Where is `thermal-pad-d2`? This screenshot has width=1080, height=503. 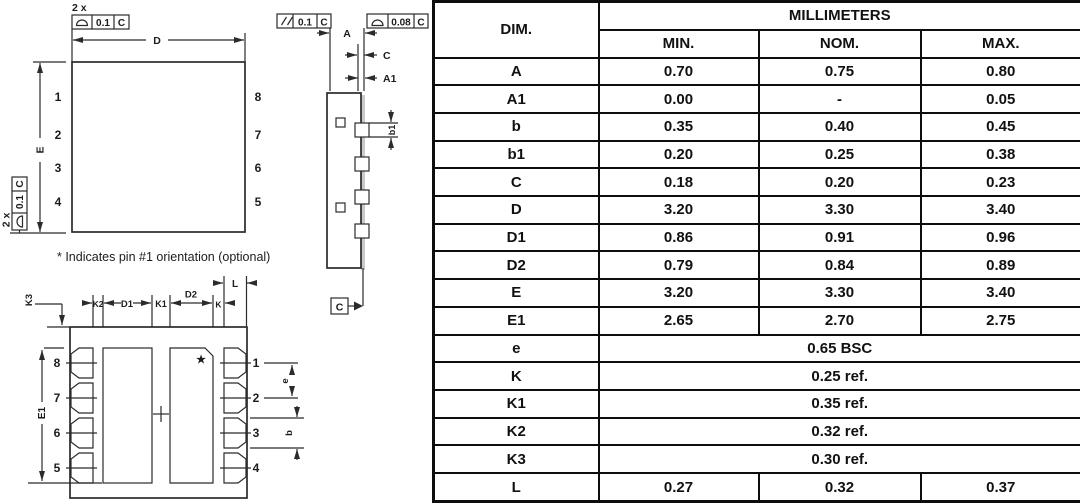
thermal-pad-d2 is located at coordinates (191, 415).